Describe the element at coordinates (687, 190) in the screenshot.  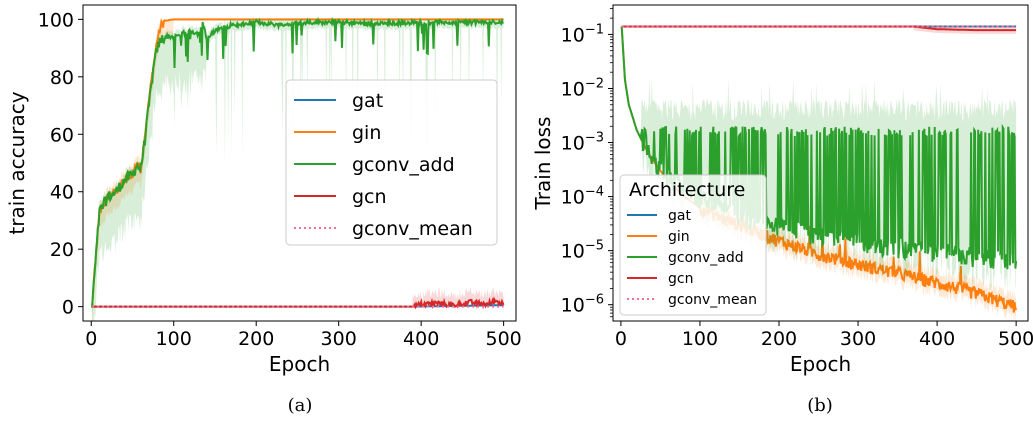
I see `legend-title: Architecture` at that location.